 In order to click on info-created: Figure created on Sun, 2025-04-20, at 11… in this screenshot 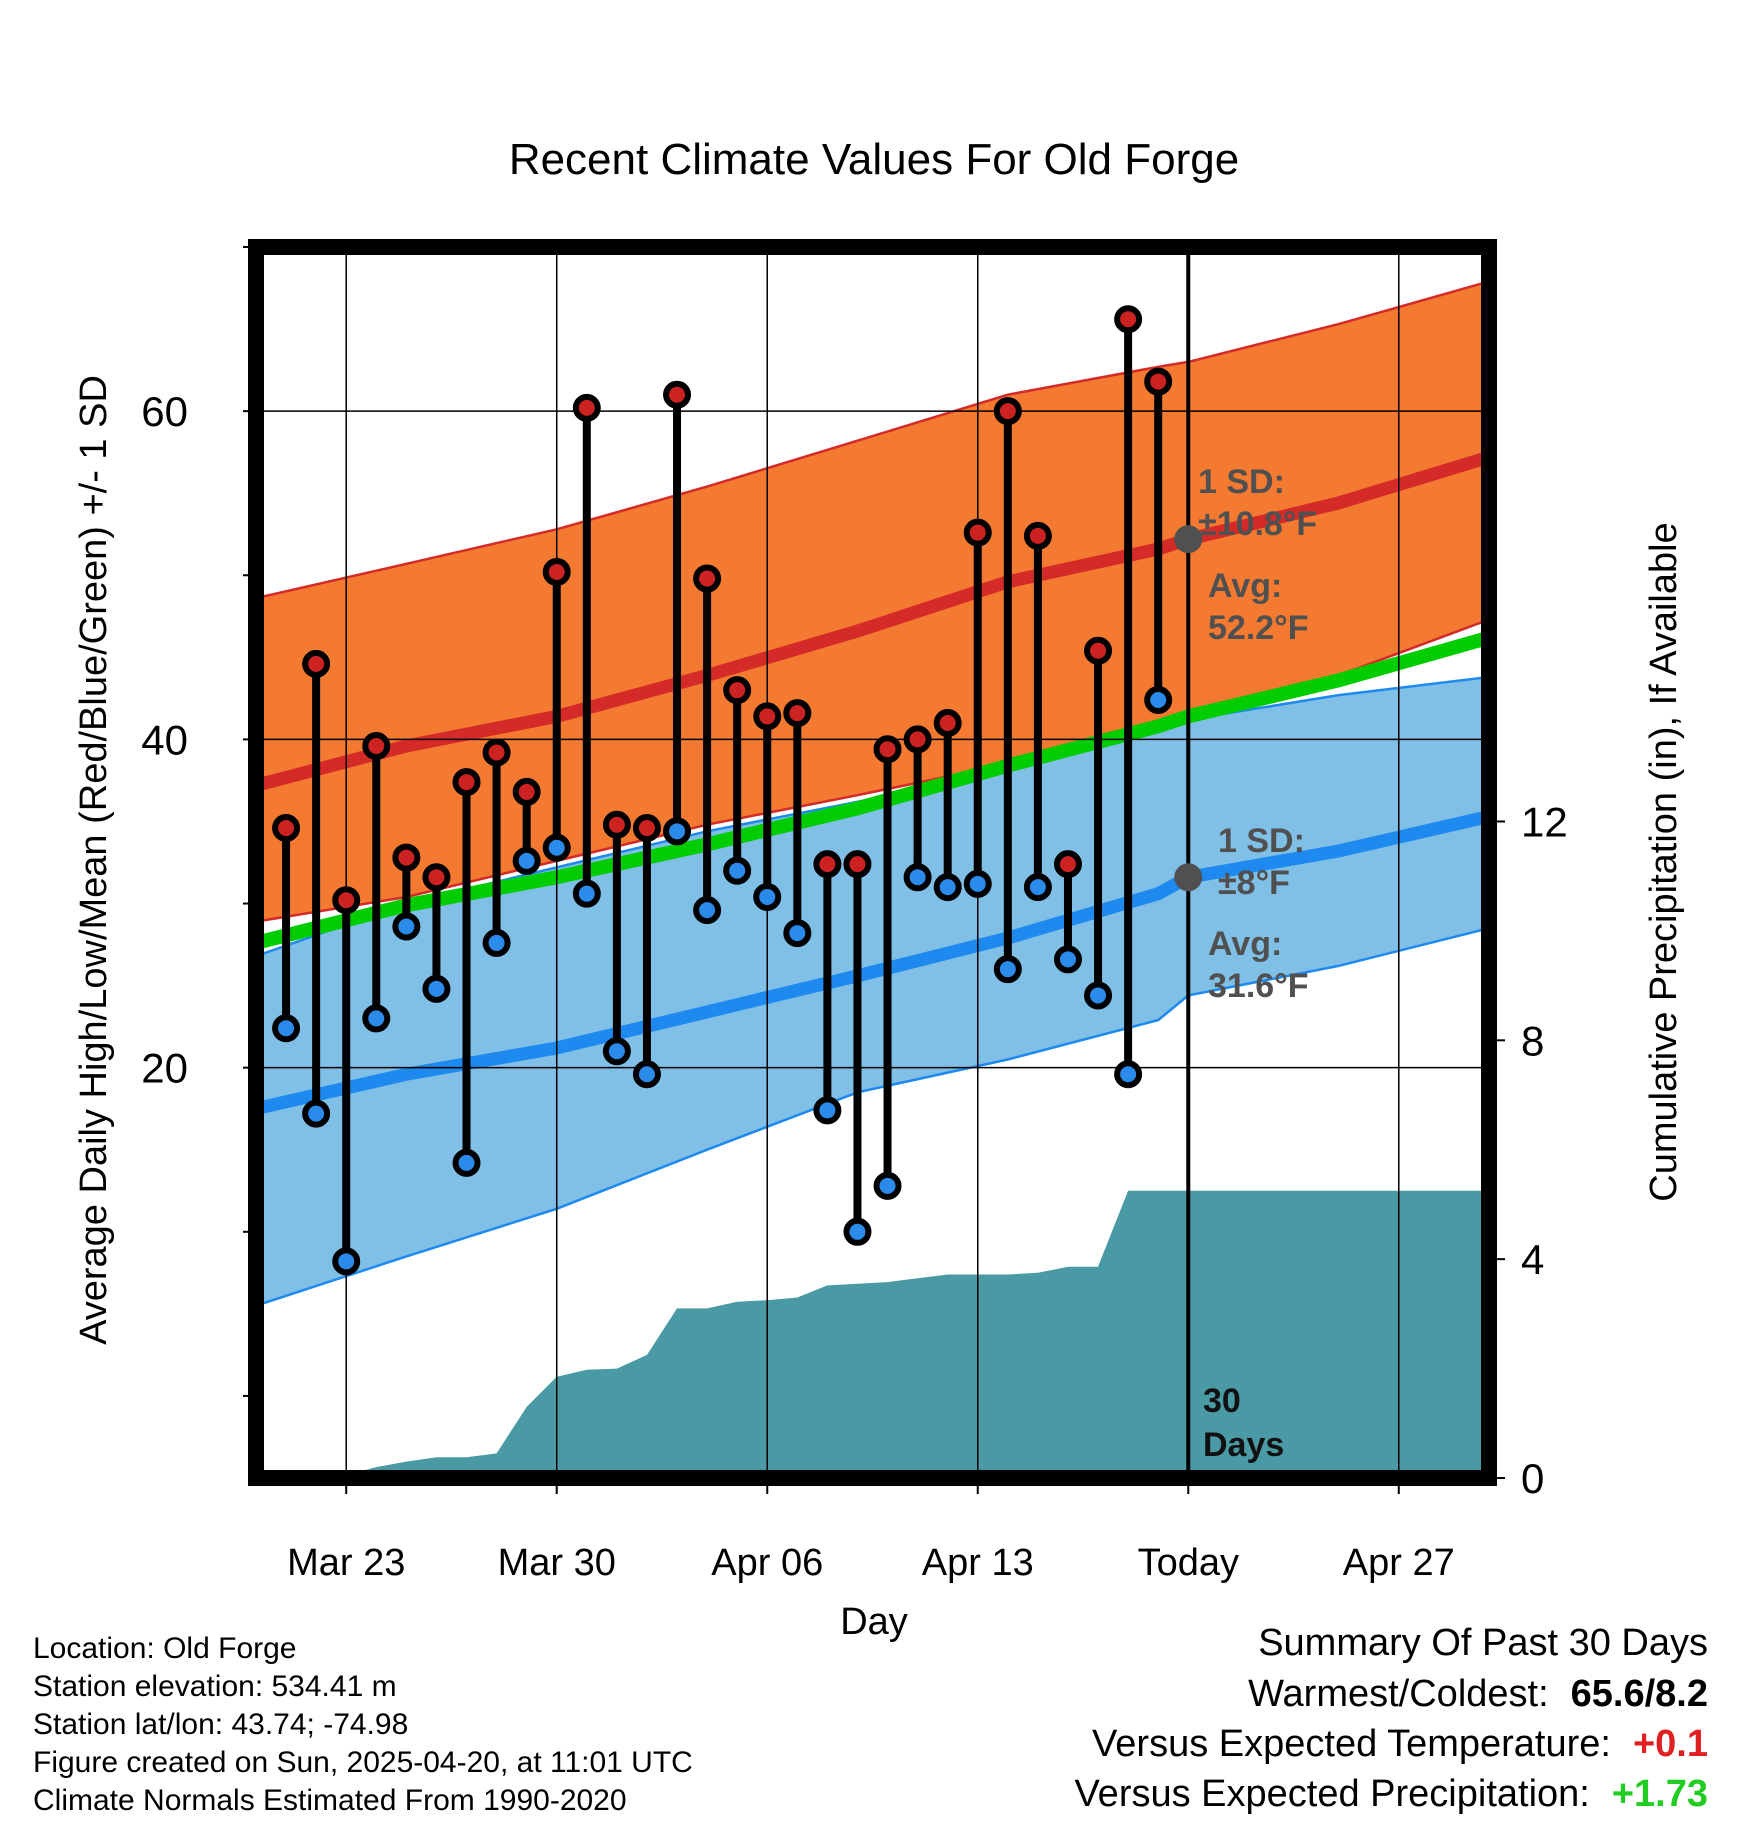, I will do `click(363, 1762)`.